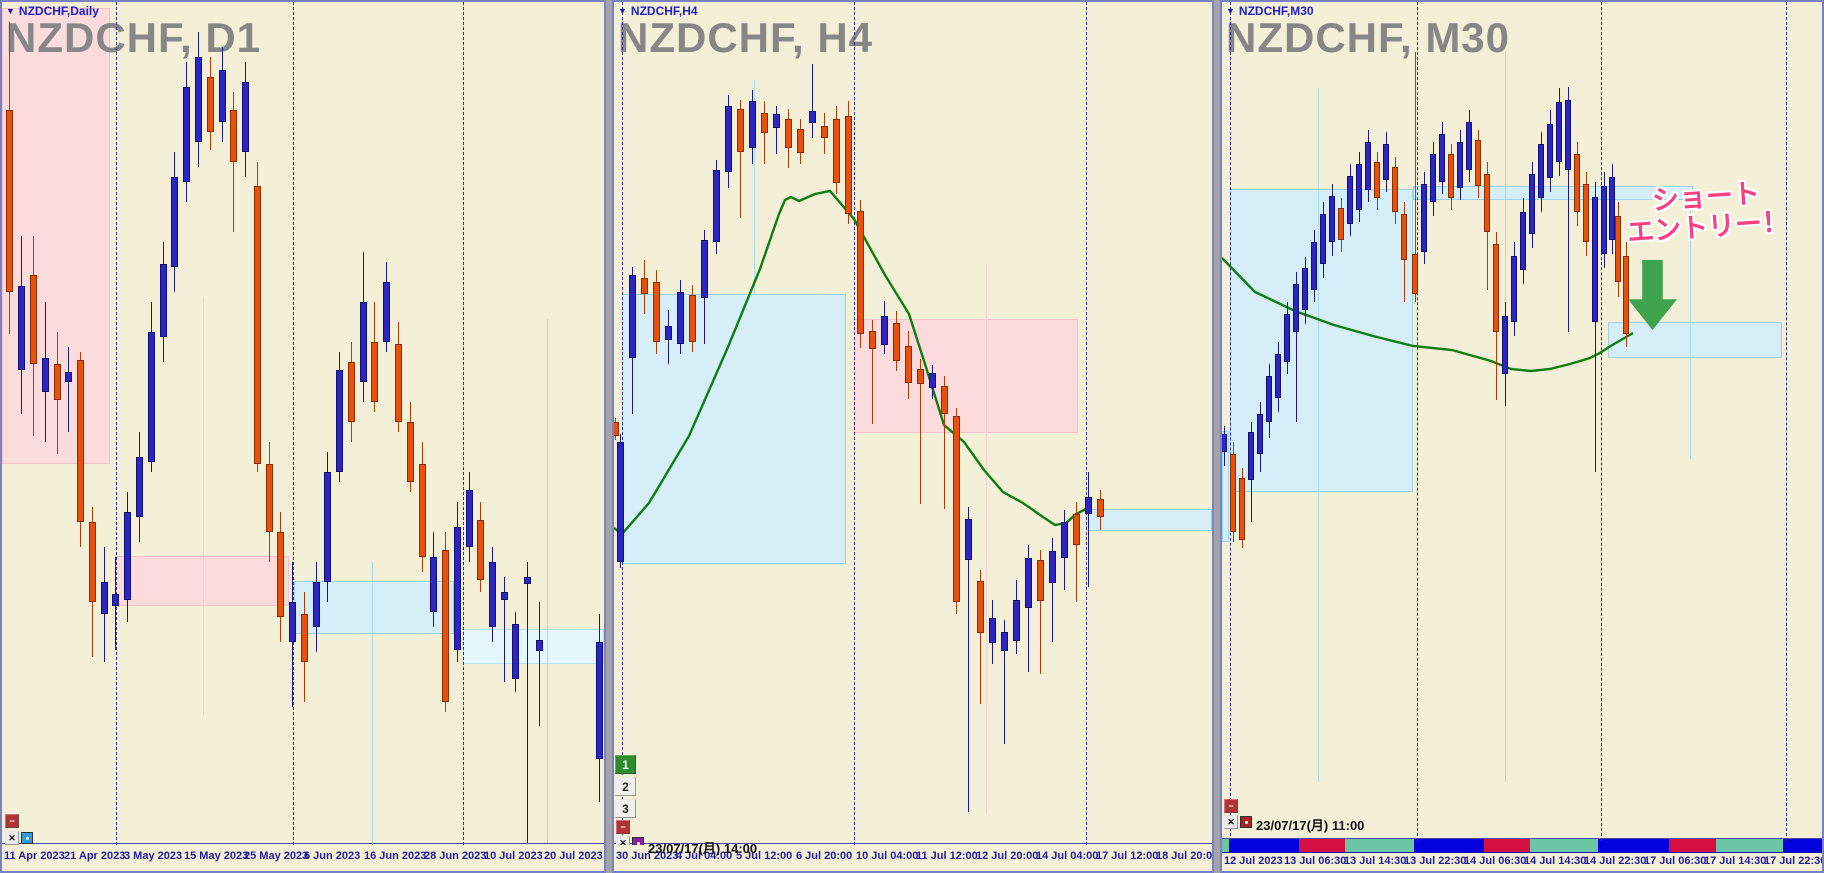 The image size is (1824, 873). I want to click on step-button-1: 1, so click(625, 764).